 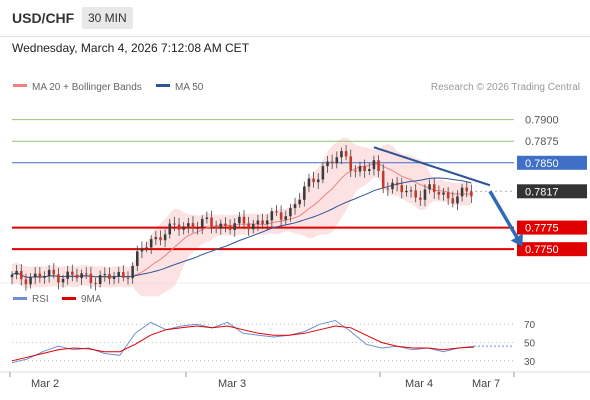 What do you see at coordinates (432, 166) in the screenshot?
I see `trendline` at bounding box center [432, 166].